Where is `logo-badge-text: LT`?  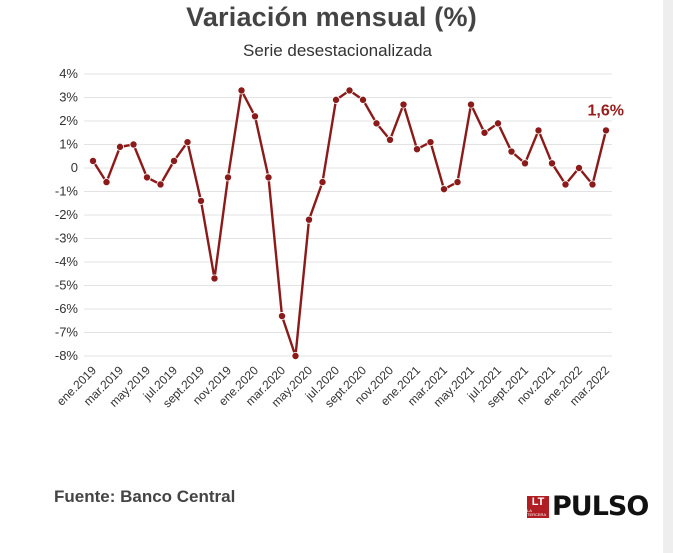 logo-badge-text: LT is located at coordinates (538, 502).